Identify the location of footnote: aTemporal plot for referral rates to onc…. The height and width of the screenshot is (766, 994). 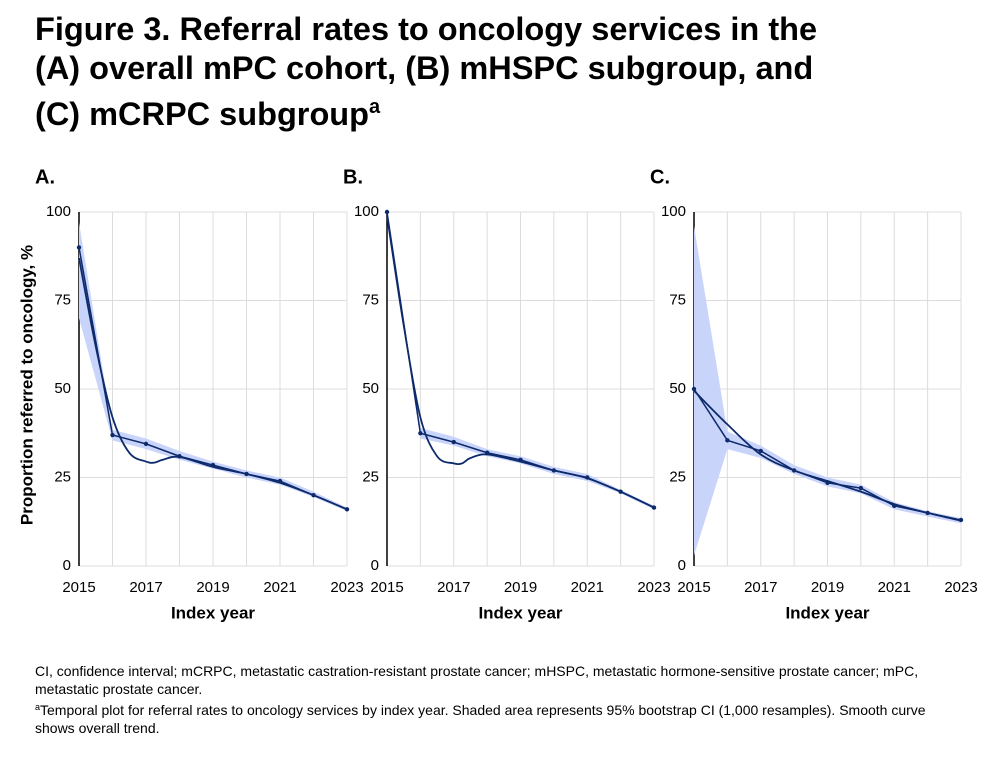
(500, 717).